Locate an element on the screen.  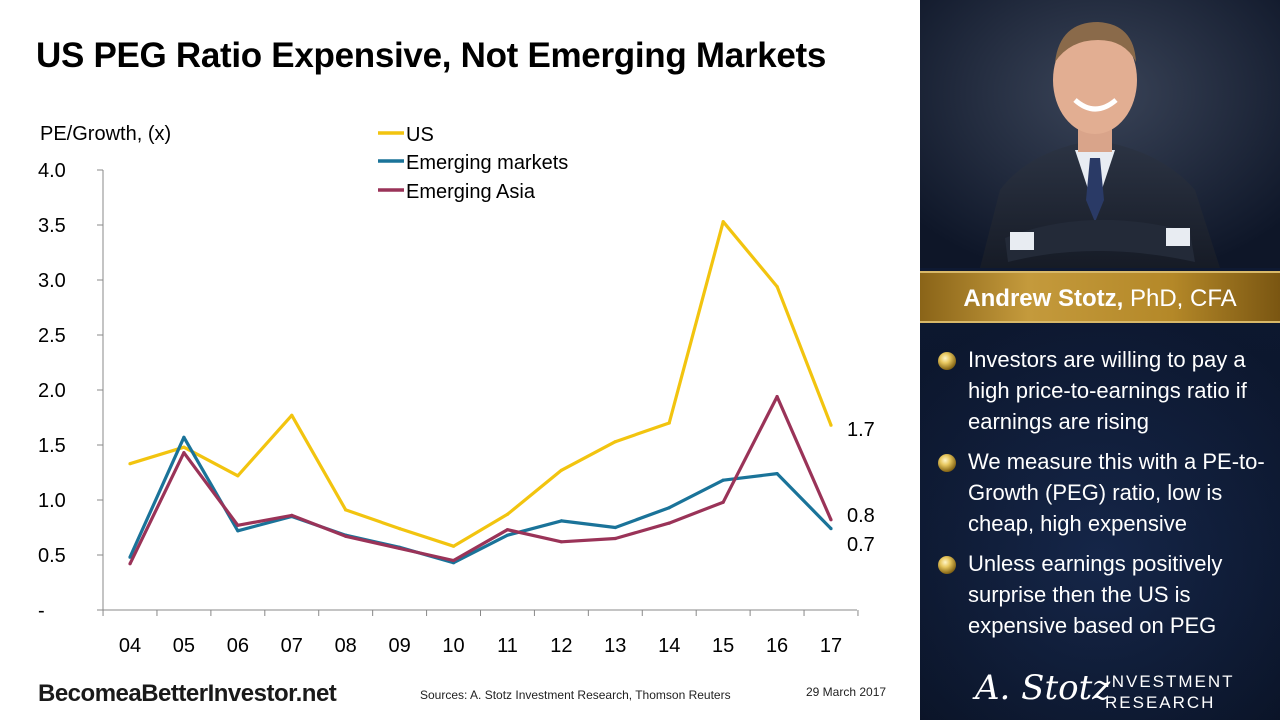
x-tick-label: 07 is located at coordinates (292, 646).